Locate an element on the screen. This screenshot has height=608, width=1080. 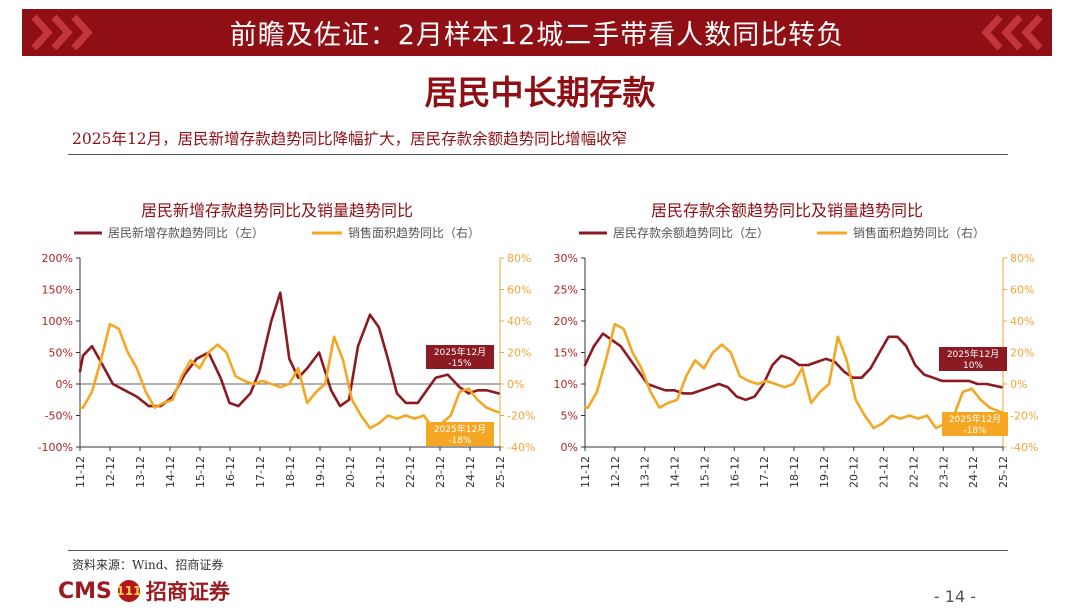
slide-title: 前瞻及佐证：2月样本12城二手带看人数同比转负 is located at coordinates (537, 35).